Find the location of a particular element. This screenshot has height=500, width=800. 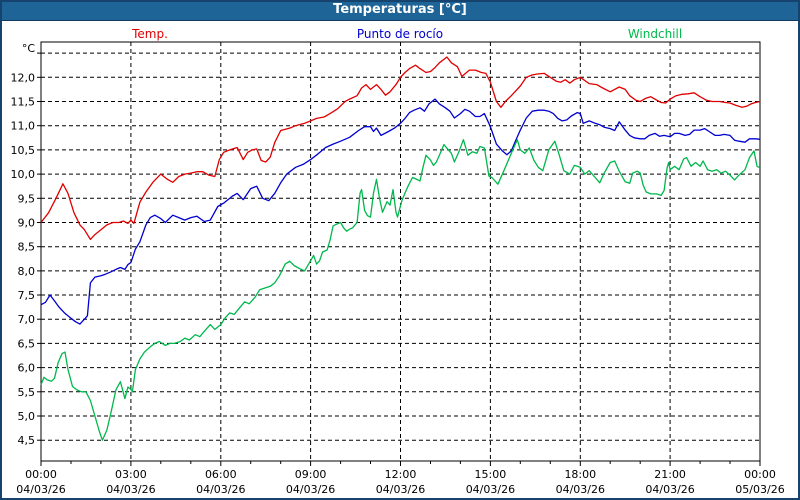

svg-text: 10,5 is located at coordinates (23, 150).